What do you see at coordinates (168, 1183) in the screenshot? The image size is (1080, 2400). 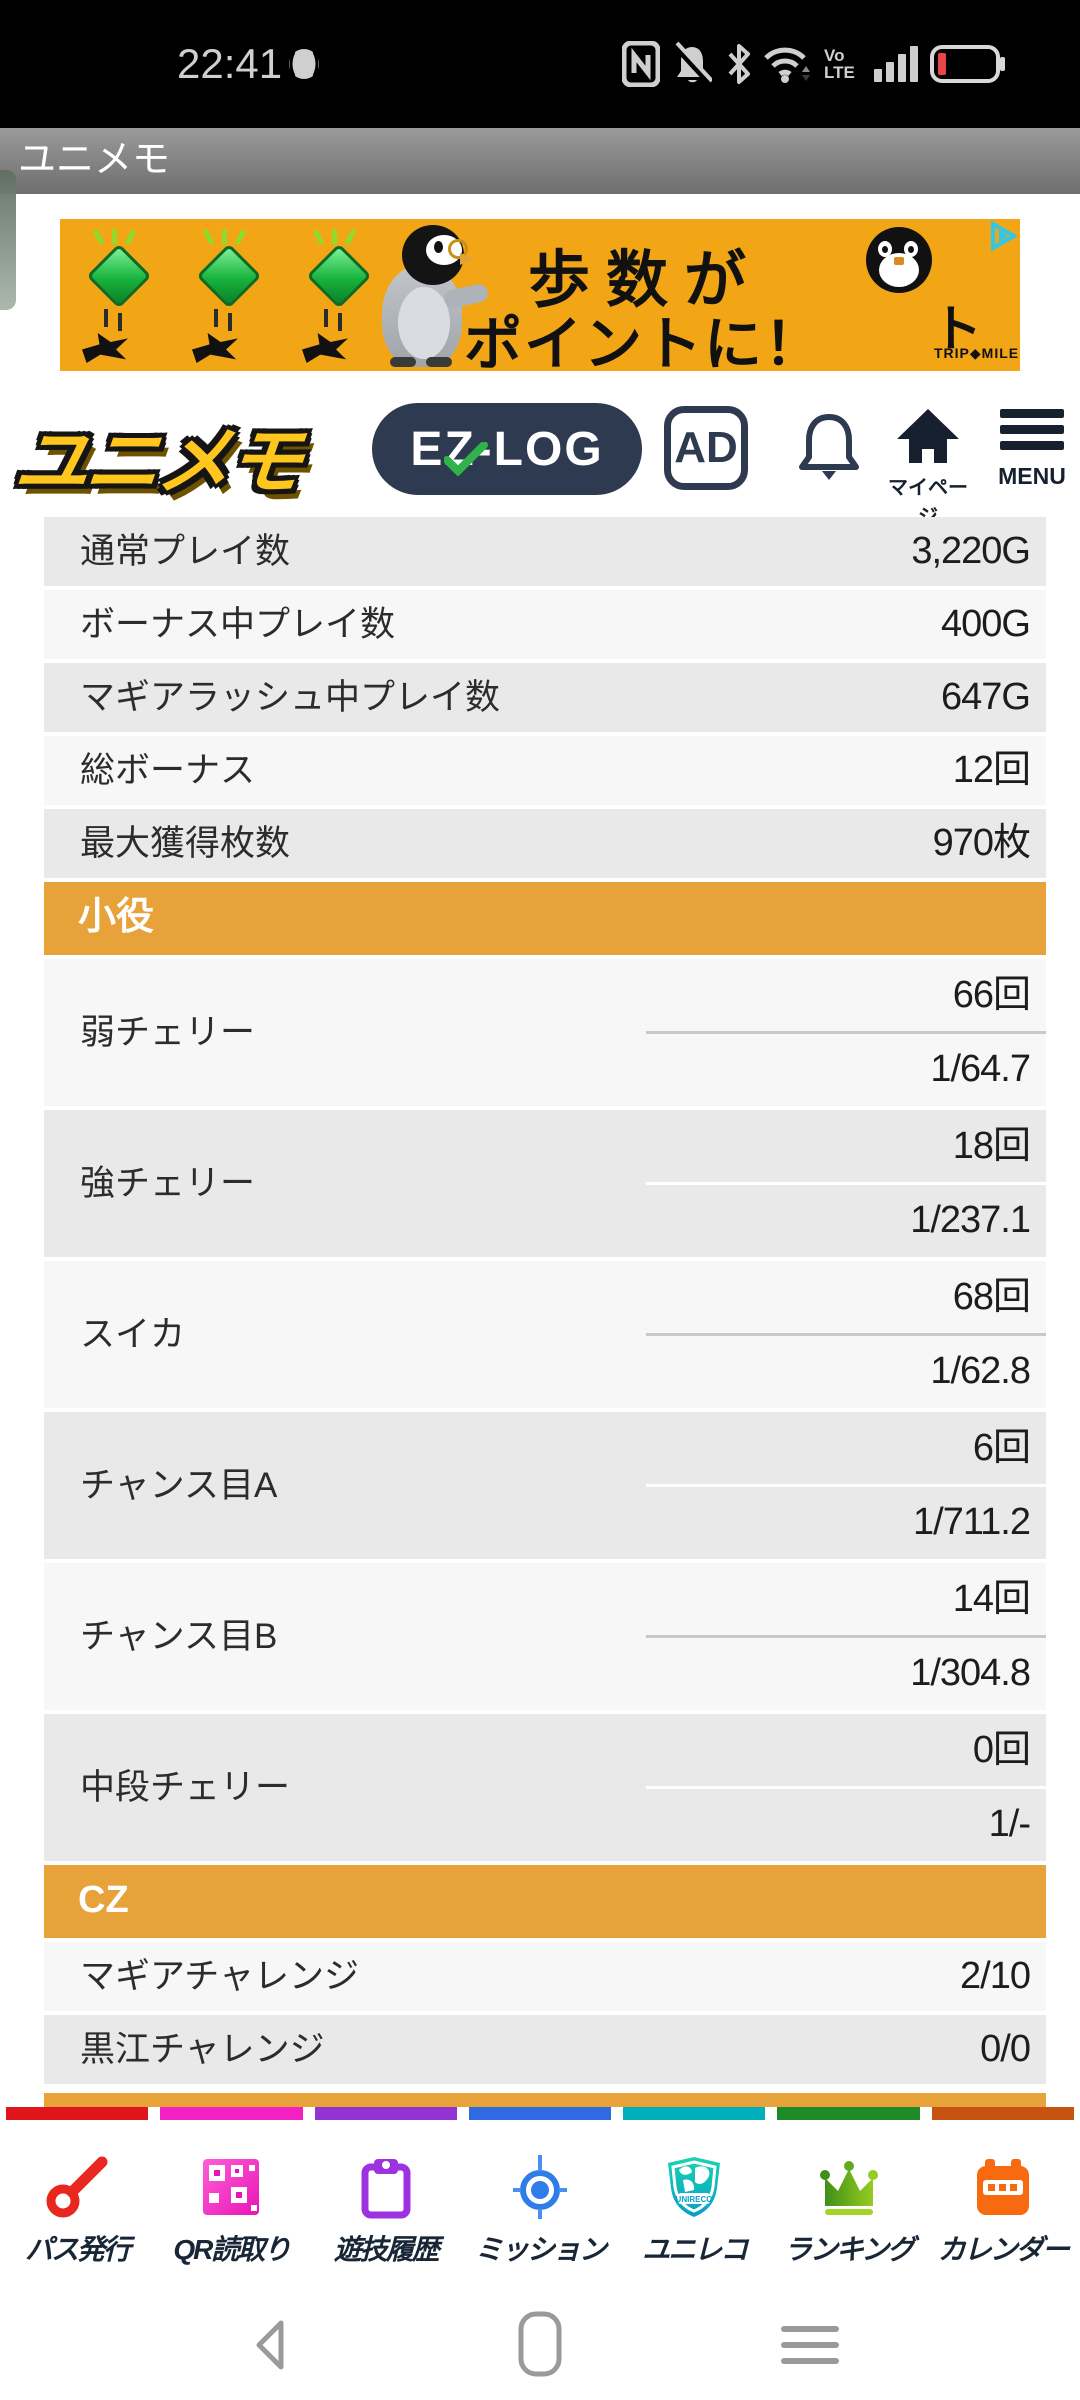 I see `row-label: 強チェリー` at bounding box center [168, 1183].